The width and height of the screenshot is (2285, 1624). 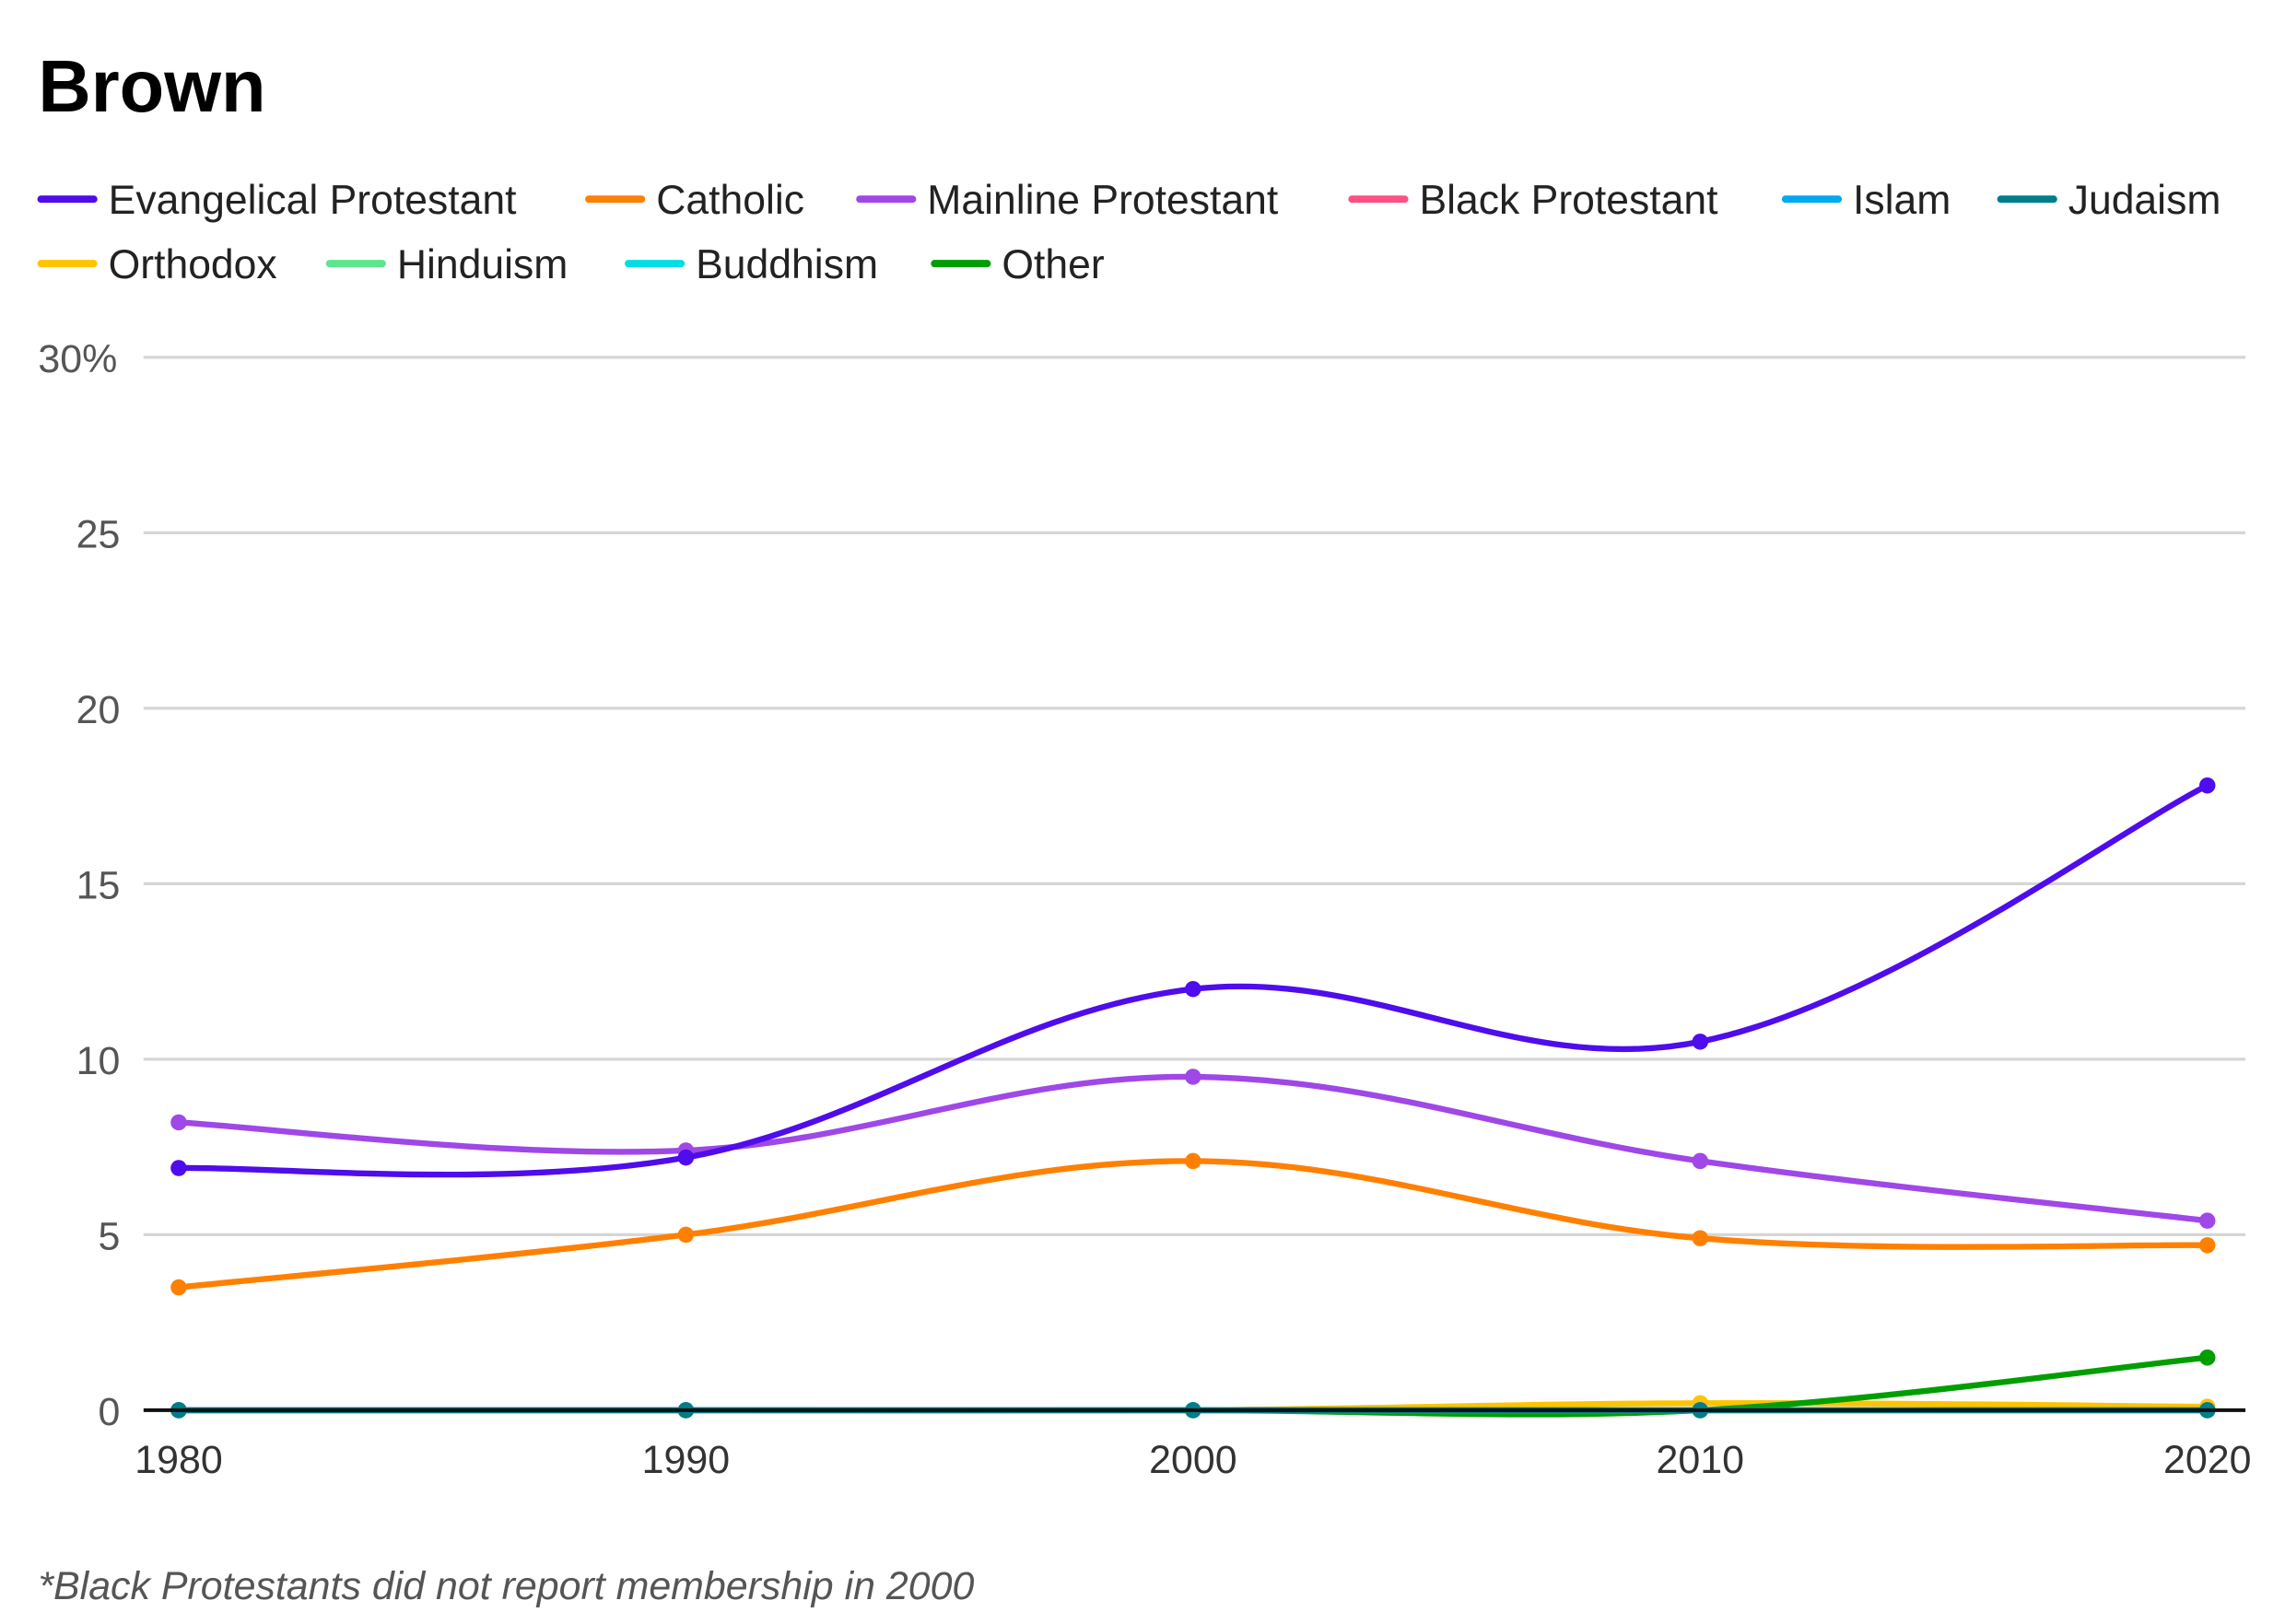 I want to click on legend-item: Orthodox, so click(x=157, y=265).